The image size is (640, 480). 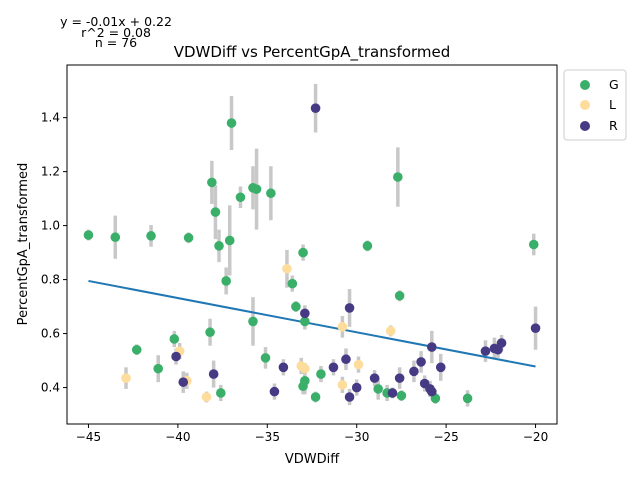 What do you see at coordinates (614, 84) in the screenshot?
I see `legend-label-g: G` at bounding box center [614, 84].